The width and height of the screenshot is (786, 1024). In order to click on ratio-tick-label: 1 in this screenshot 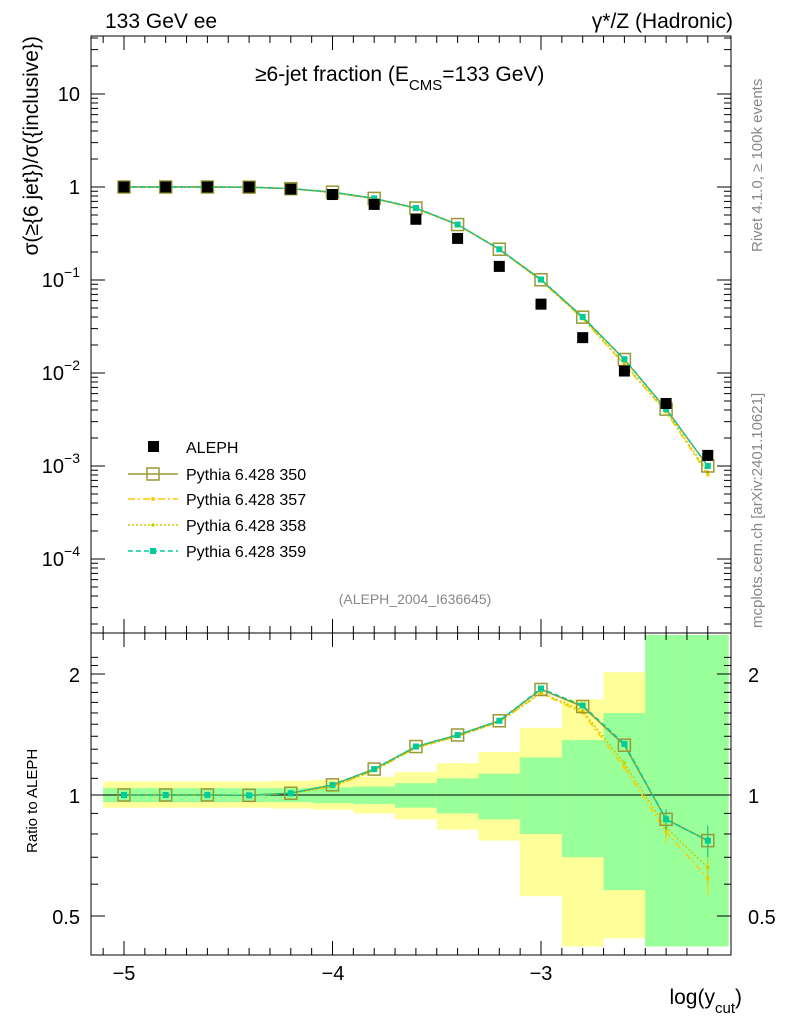, I will do `click(74, 797)`.